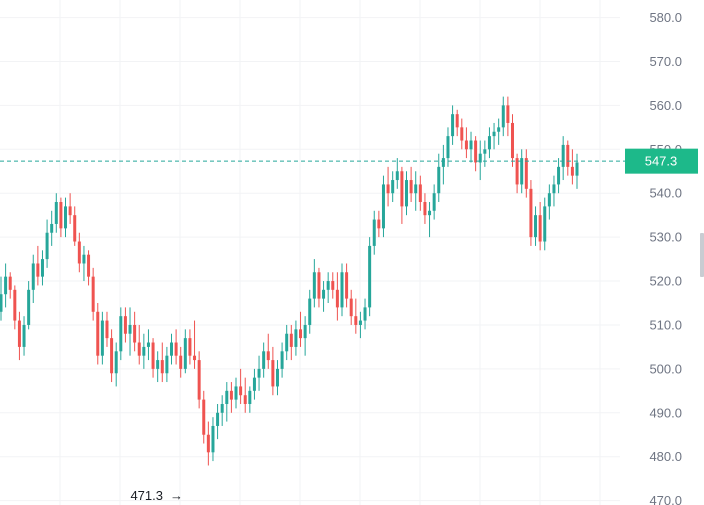 The image size is (704, 505). What do you see at coordinates (665, 281) in the screenshot?
I see `price-tick-label: 520.0` at bounding box center [665, 281].